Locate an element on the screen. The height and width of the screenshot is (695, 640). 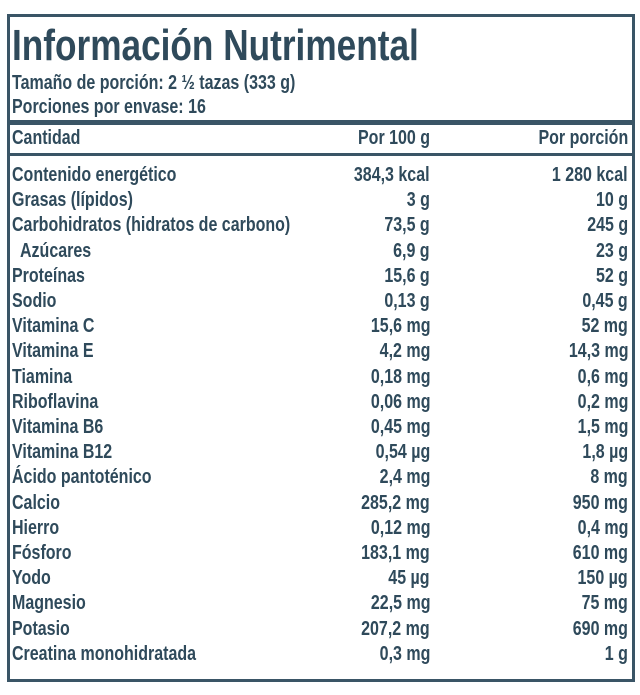
per-portion-value: 0,6 mg is located at coordinates (602, 376).